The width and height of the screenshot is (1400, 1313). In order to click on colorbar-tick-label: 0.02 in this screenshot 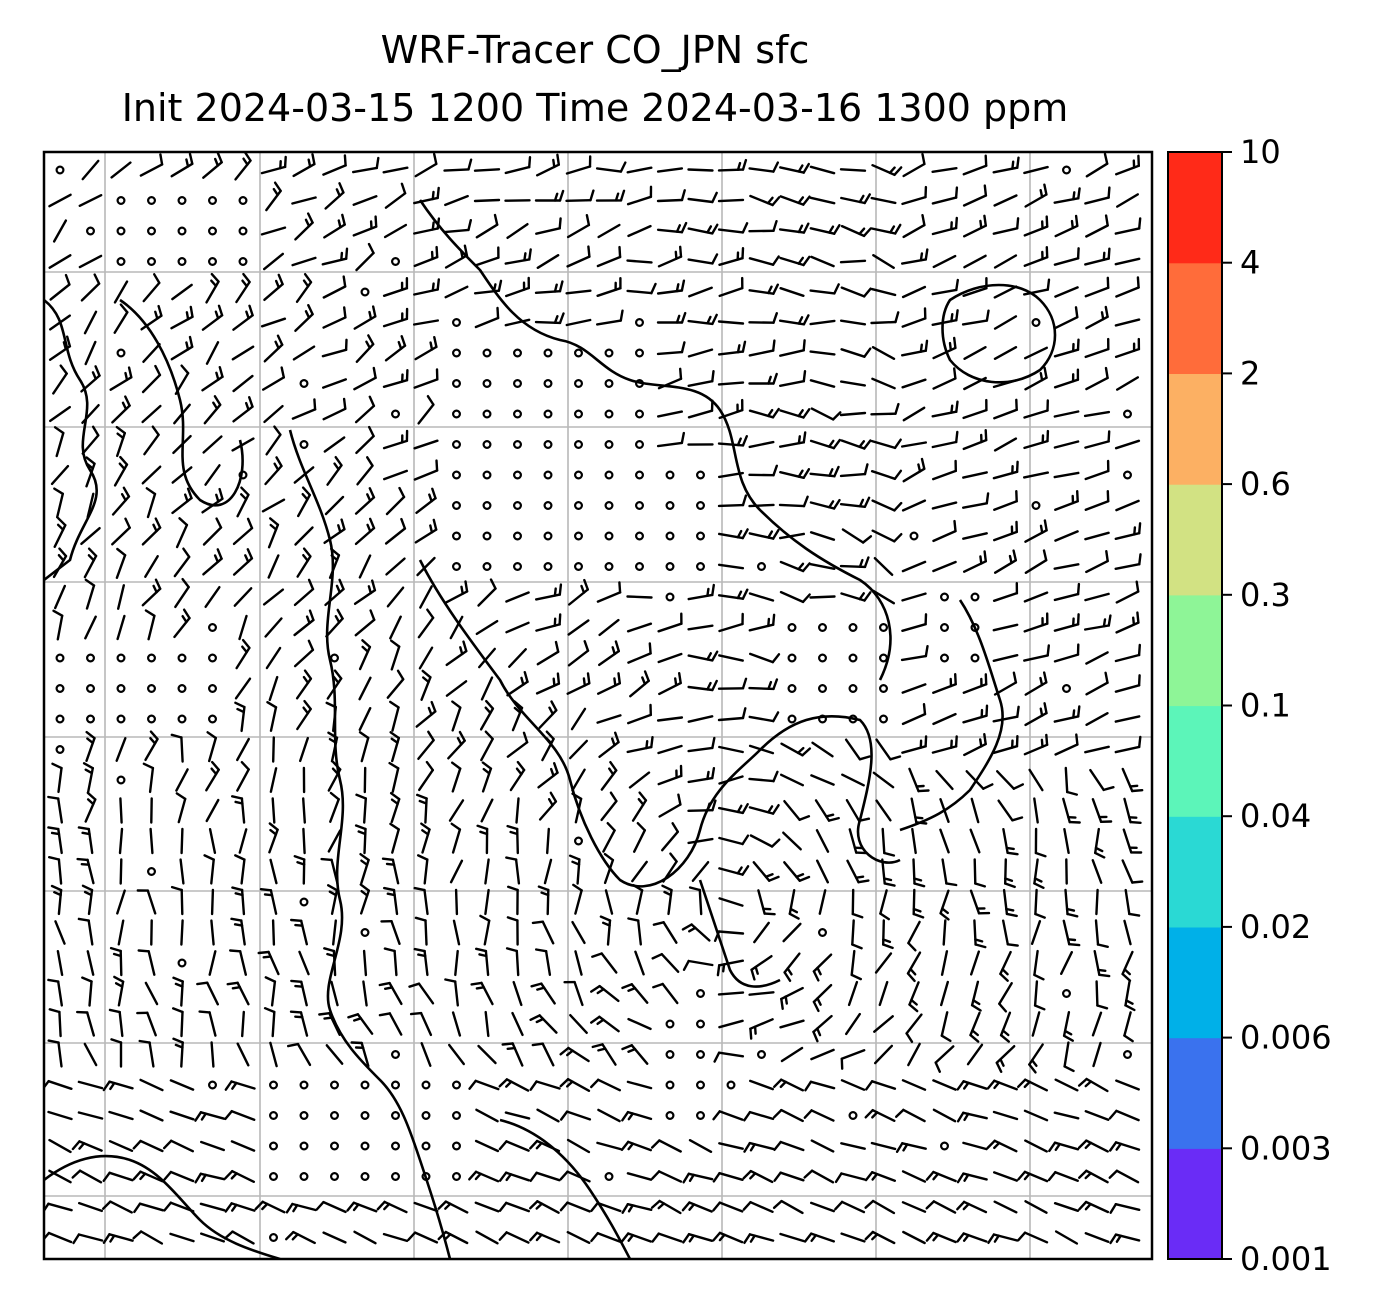, I will do `click(1275, 927)`.